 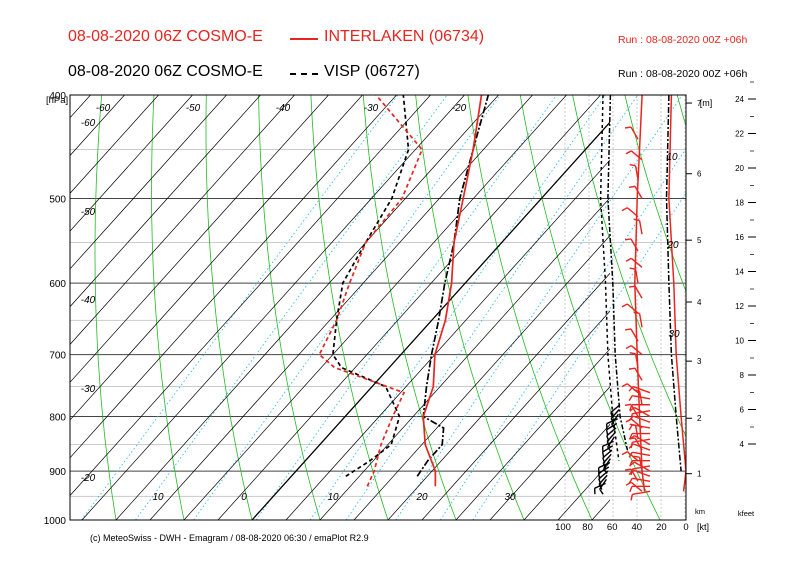 What do you see at coordinates (165, 36) in the screenshot?
I see `interlaken-run-label: 08-08-2020 06Z COSMO-E` at bounding box center [165, 36].